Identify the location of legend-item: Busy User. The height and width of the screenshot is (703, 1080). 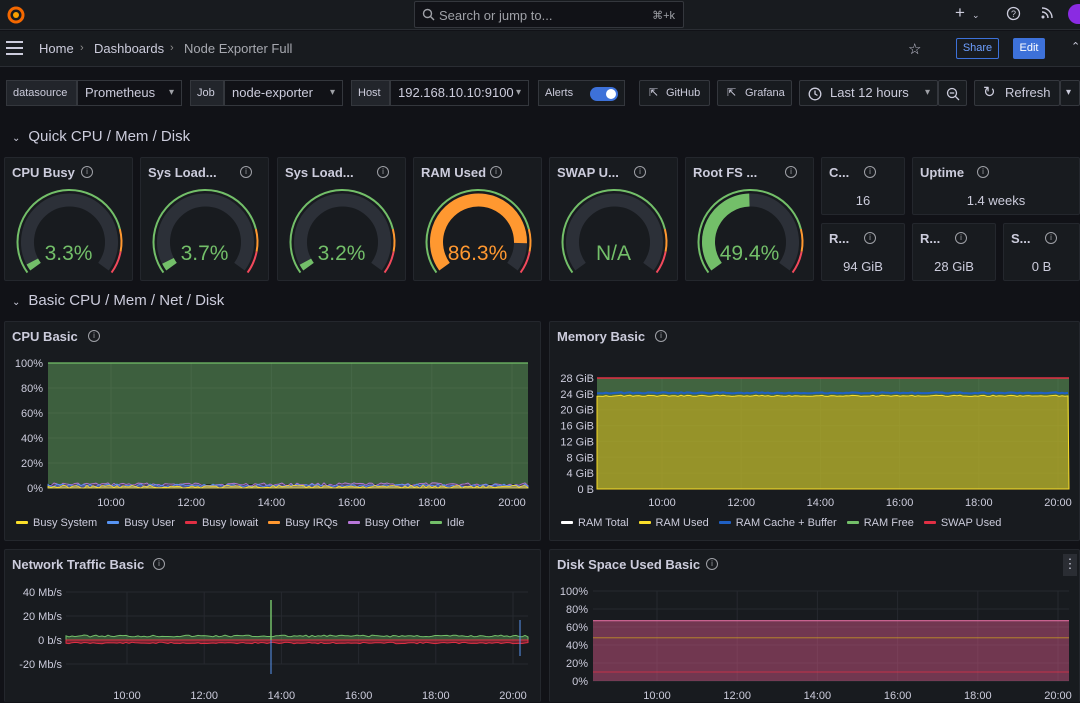
(141, 523).